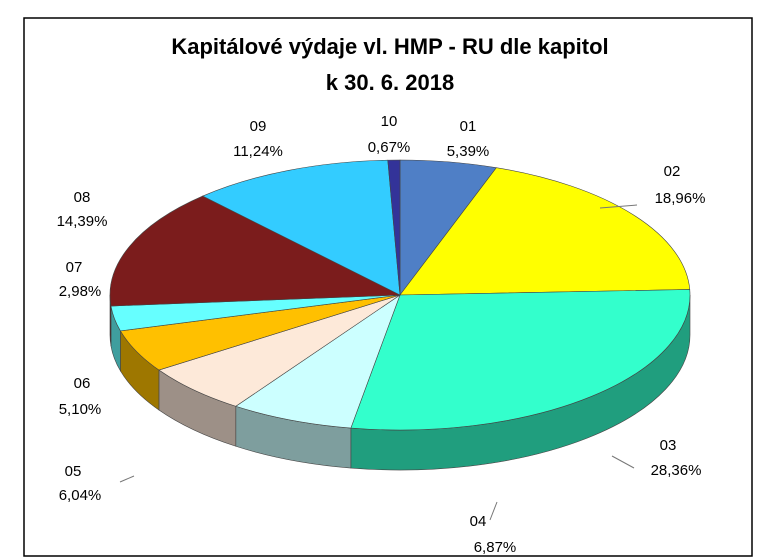 The image size is (776, 559). Describe the element at coordinates (390, 82) in the screenshot. I see `chart-title: k 30. 6. 2018` at that location.